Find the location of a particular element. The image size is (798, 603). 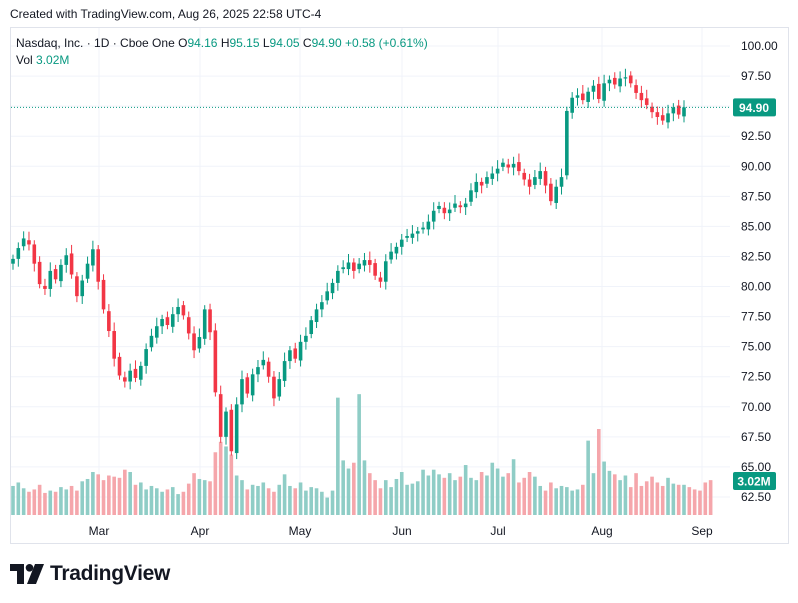

y-tick-label: 75.00 is located at coordinates (756, 347).